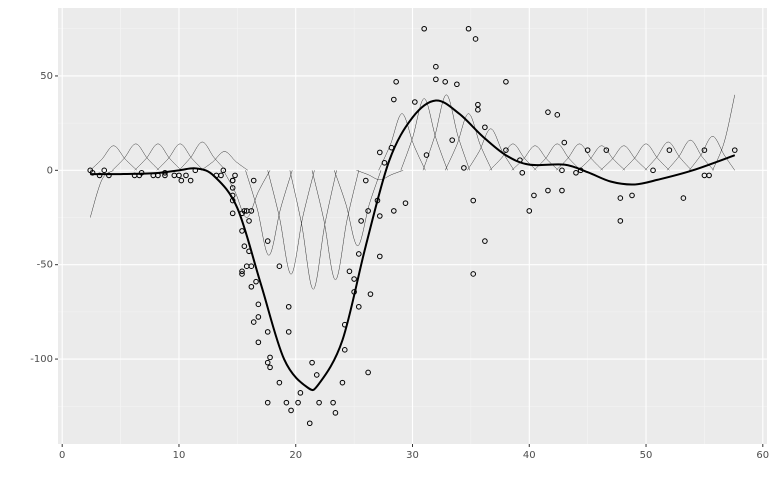 This screenshot has width=775, height=485. What do you see at coordinates (41, 359) in the screenshot?
I see `y-tick-label: -100` at bounding box center [41, 359].